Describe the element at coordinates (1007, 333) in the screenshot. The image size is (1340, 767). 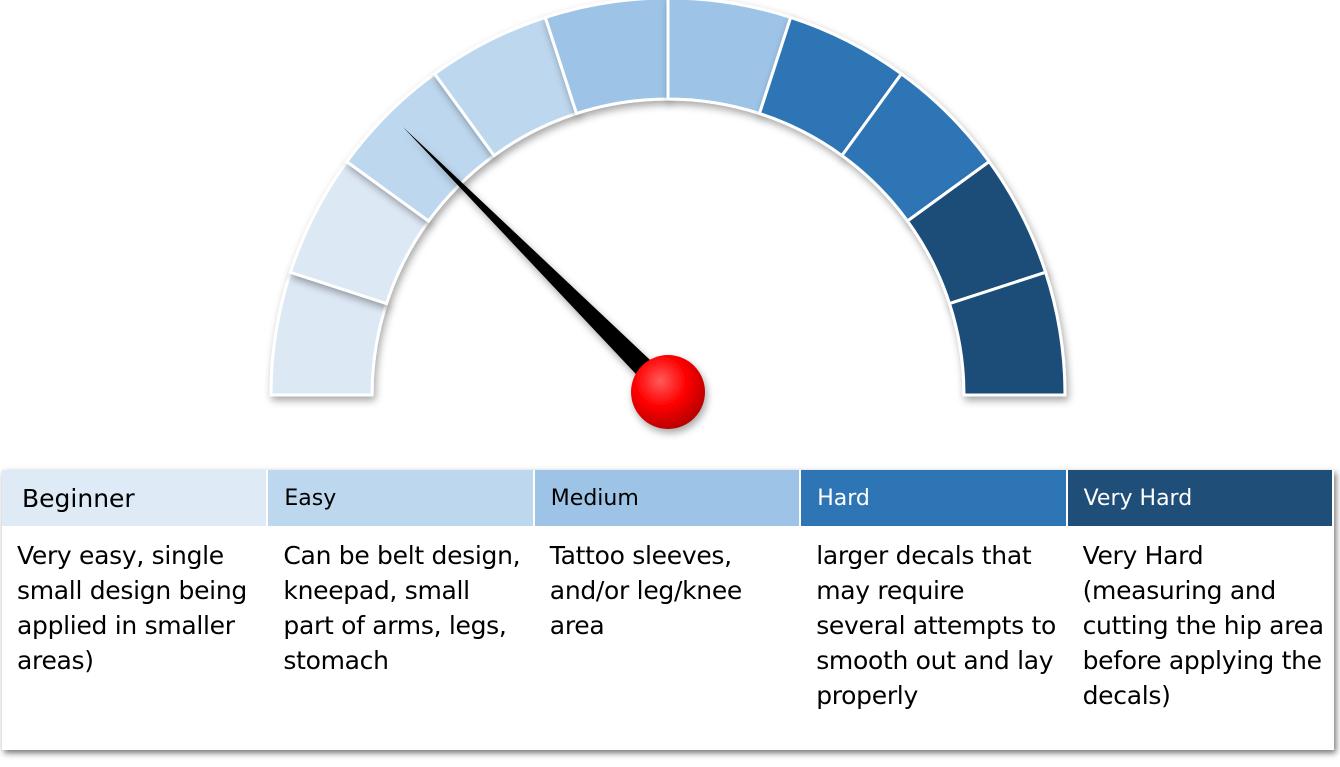
I see `gauge-segment` at that location.